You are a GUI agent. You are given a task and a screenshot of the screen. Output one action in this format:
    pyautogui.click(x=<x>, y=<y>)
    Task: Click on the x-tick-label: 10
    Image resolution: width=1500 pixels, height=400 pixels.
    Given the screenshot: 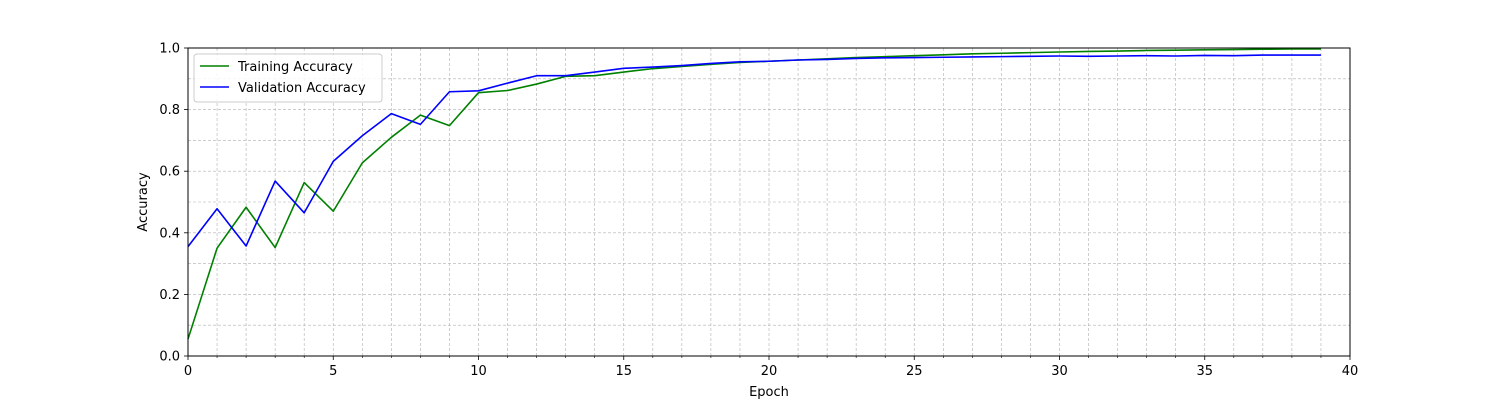 What is the action you would take?
    pyautogui.click(x=478, y=371)
    